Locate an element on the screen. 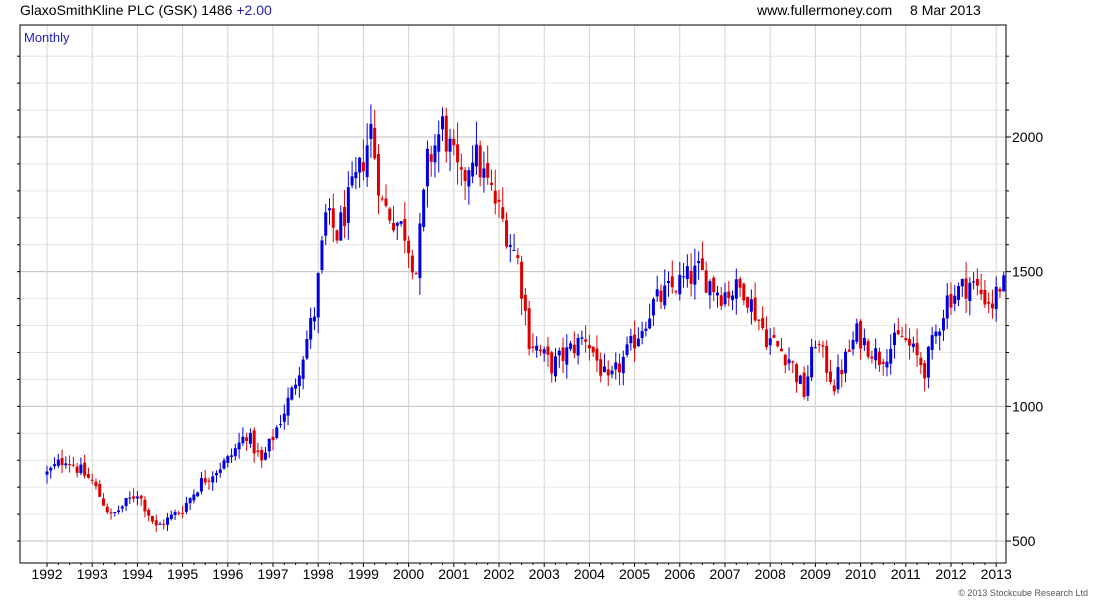  x-tick-label: 1994 is located at coordinates (137, 574).